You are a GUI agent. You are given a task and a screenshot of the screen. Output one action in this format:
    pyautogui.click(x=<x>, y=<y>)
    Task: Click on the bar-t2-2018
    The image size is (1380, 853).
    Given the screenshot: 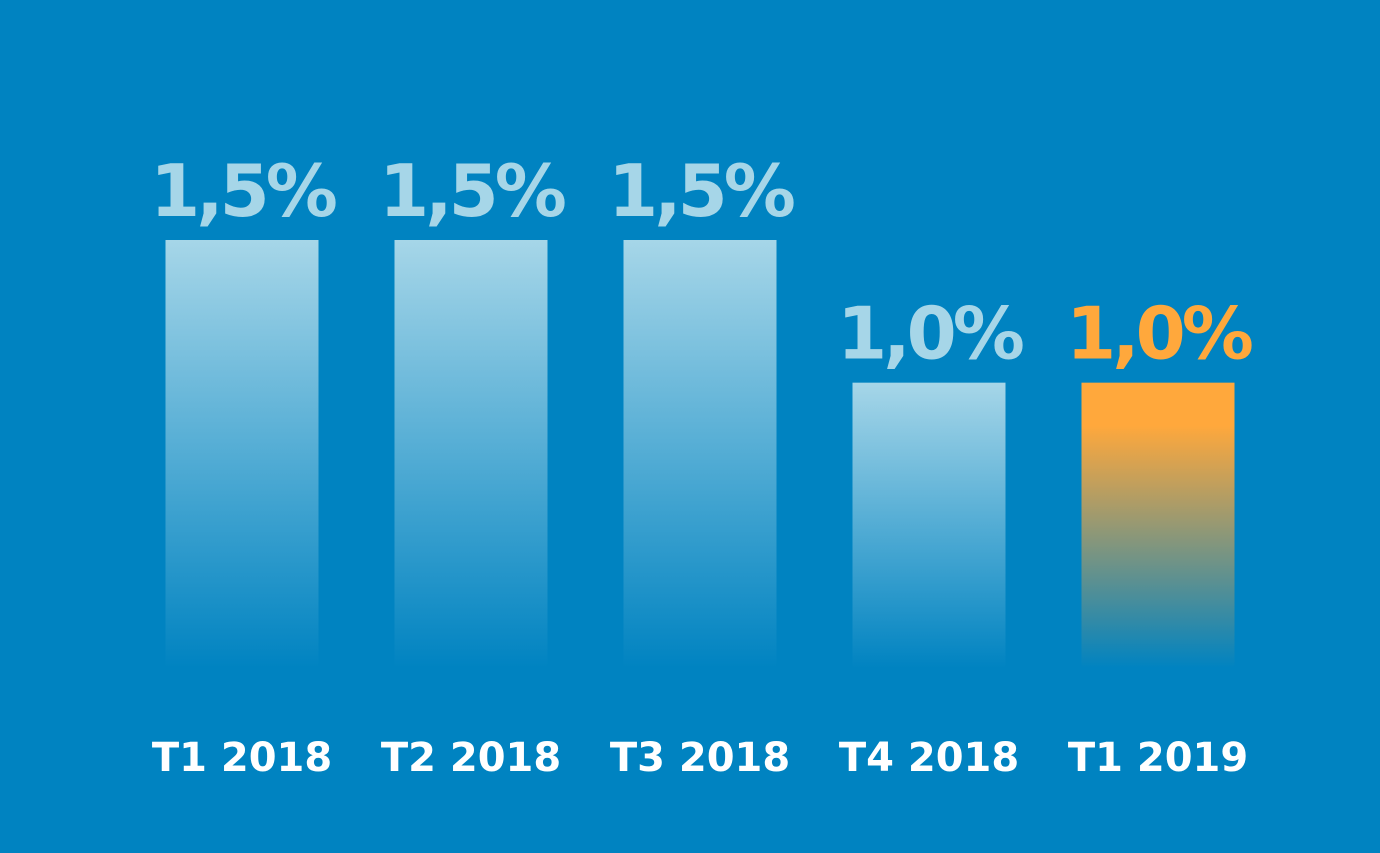 What is the action you would take?
    pyautogui.click(x=471, y=454)
    